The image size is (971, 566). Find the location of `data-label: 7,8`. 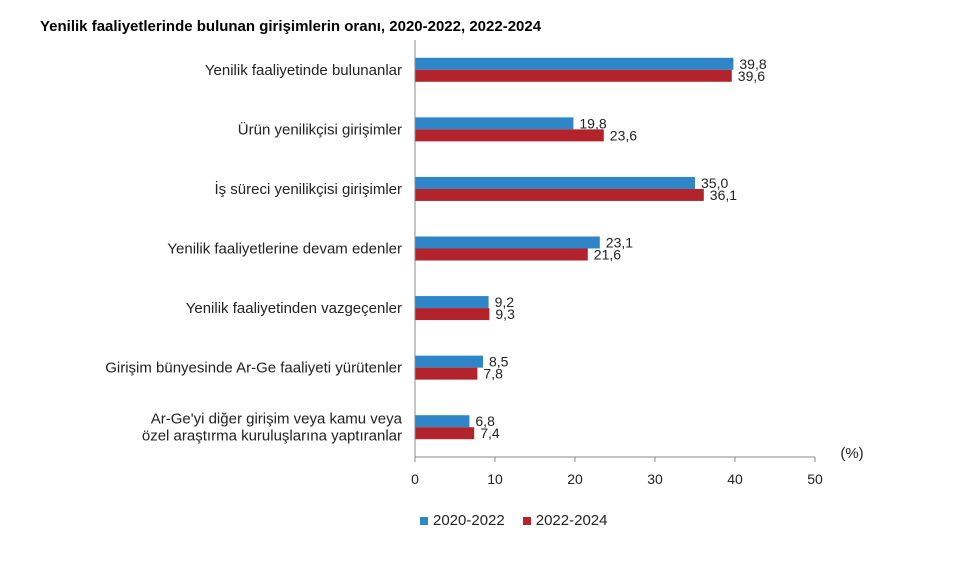

data-label: 7,8 is located at coordinates (493, 374).